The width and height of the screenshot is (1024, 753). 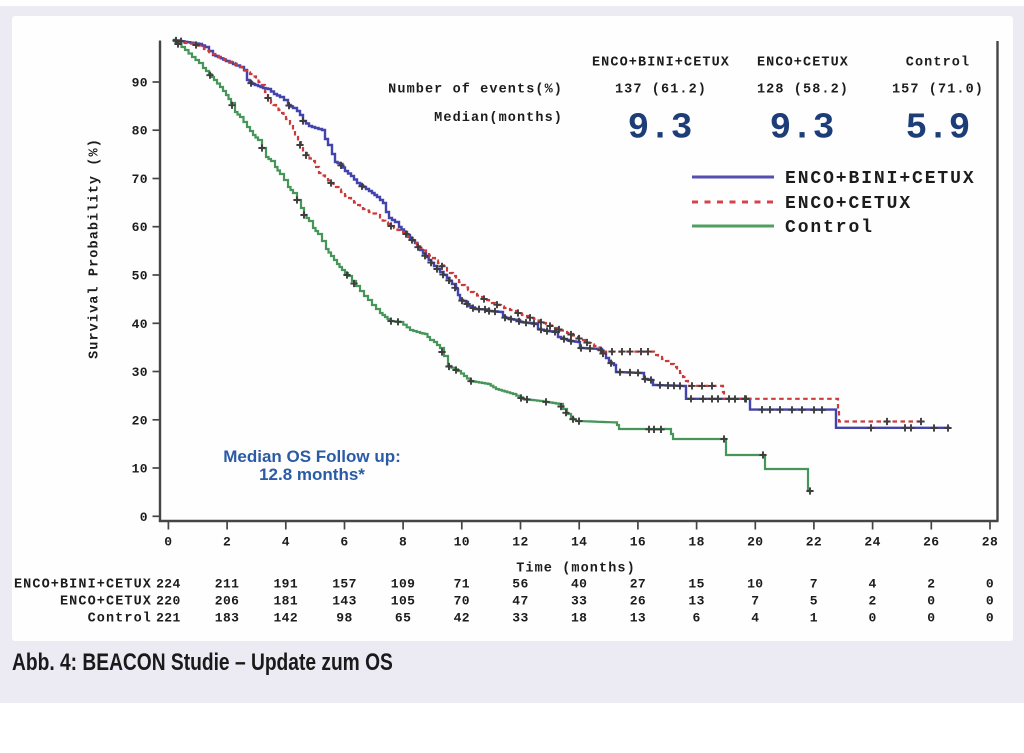 What do you see at coordinates (938, 128) in the screenshot?
I see `svg-text: 5.9` at bounding box center [938, 128].